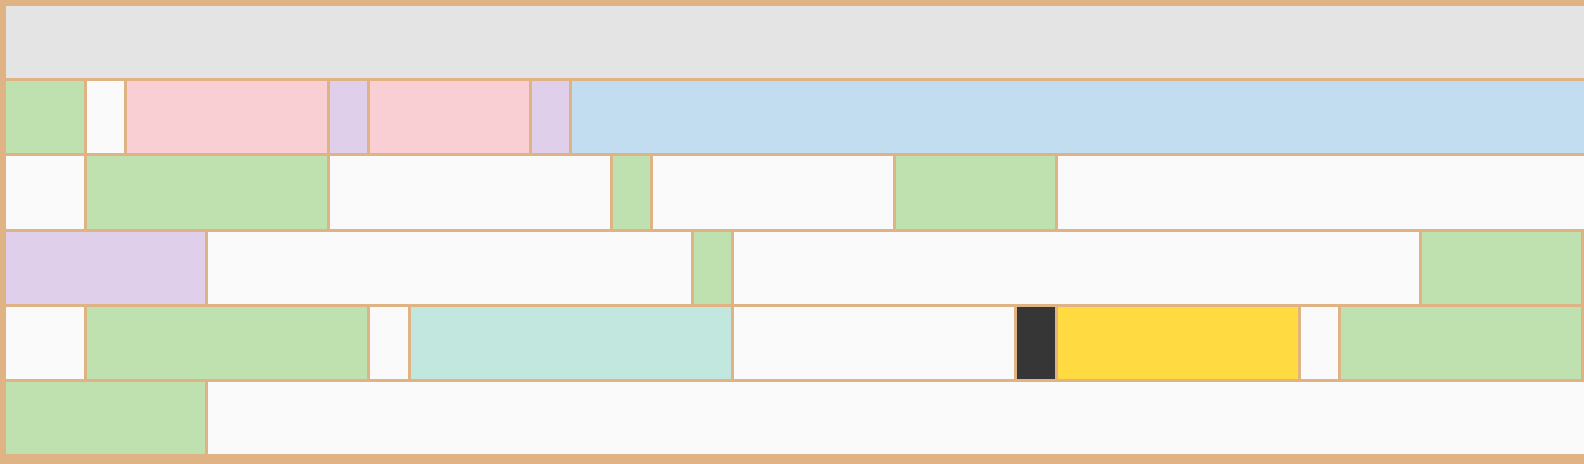 The image size is (1584, 464). What do you see at coordinates (1078, 117) in the screenshot?
I see `tile-blue` at bounding box center [1078, 117].